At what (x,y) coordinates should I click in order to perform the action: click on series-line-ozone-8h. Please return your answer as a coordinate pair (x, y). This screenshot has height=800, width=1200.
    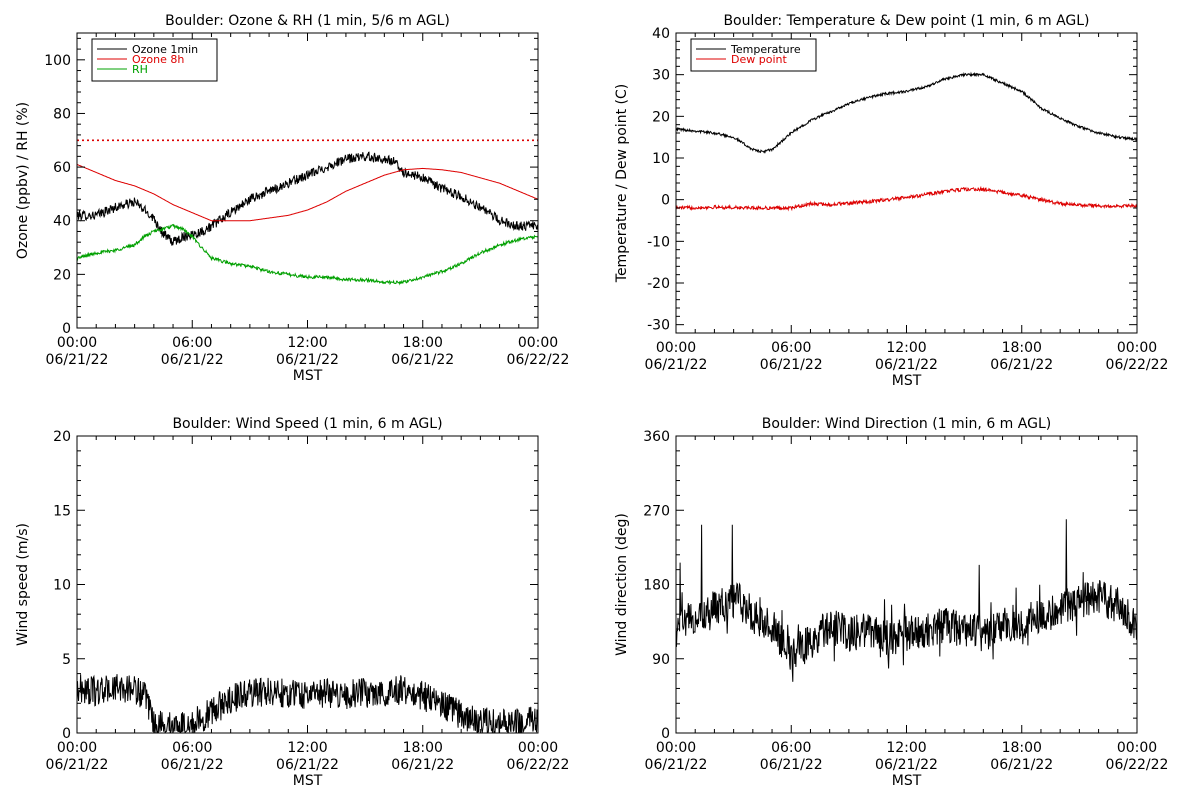
    Looking at the image, I should click on (307, 192).